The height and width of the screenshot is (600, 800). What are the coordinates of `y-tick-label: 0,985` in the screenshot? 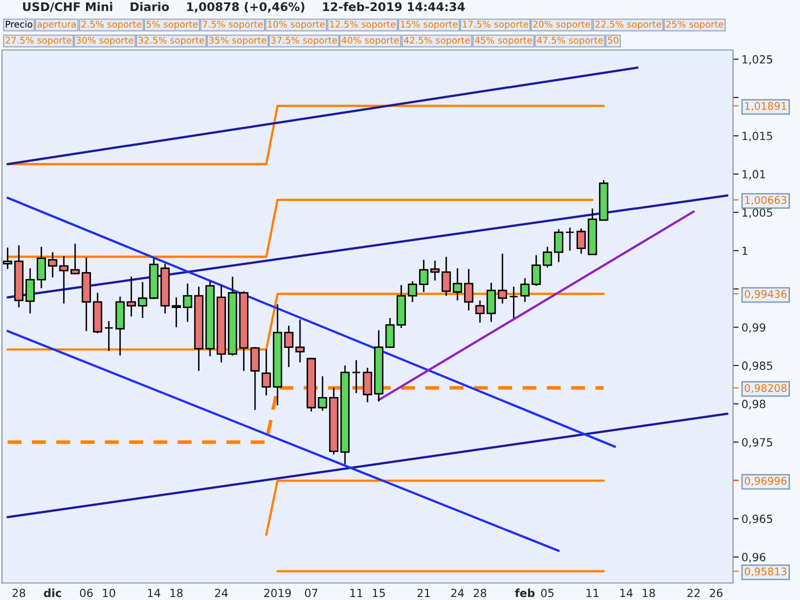 It's located at (757, 366).